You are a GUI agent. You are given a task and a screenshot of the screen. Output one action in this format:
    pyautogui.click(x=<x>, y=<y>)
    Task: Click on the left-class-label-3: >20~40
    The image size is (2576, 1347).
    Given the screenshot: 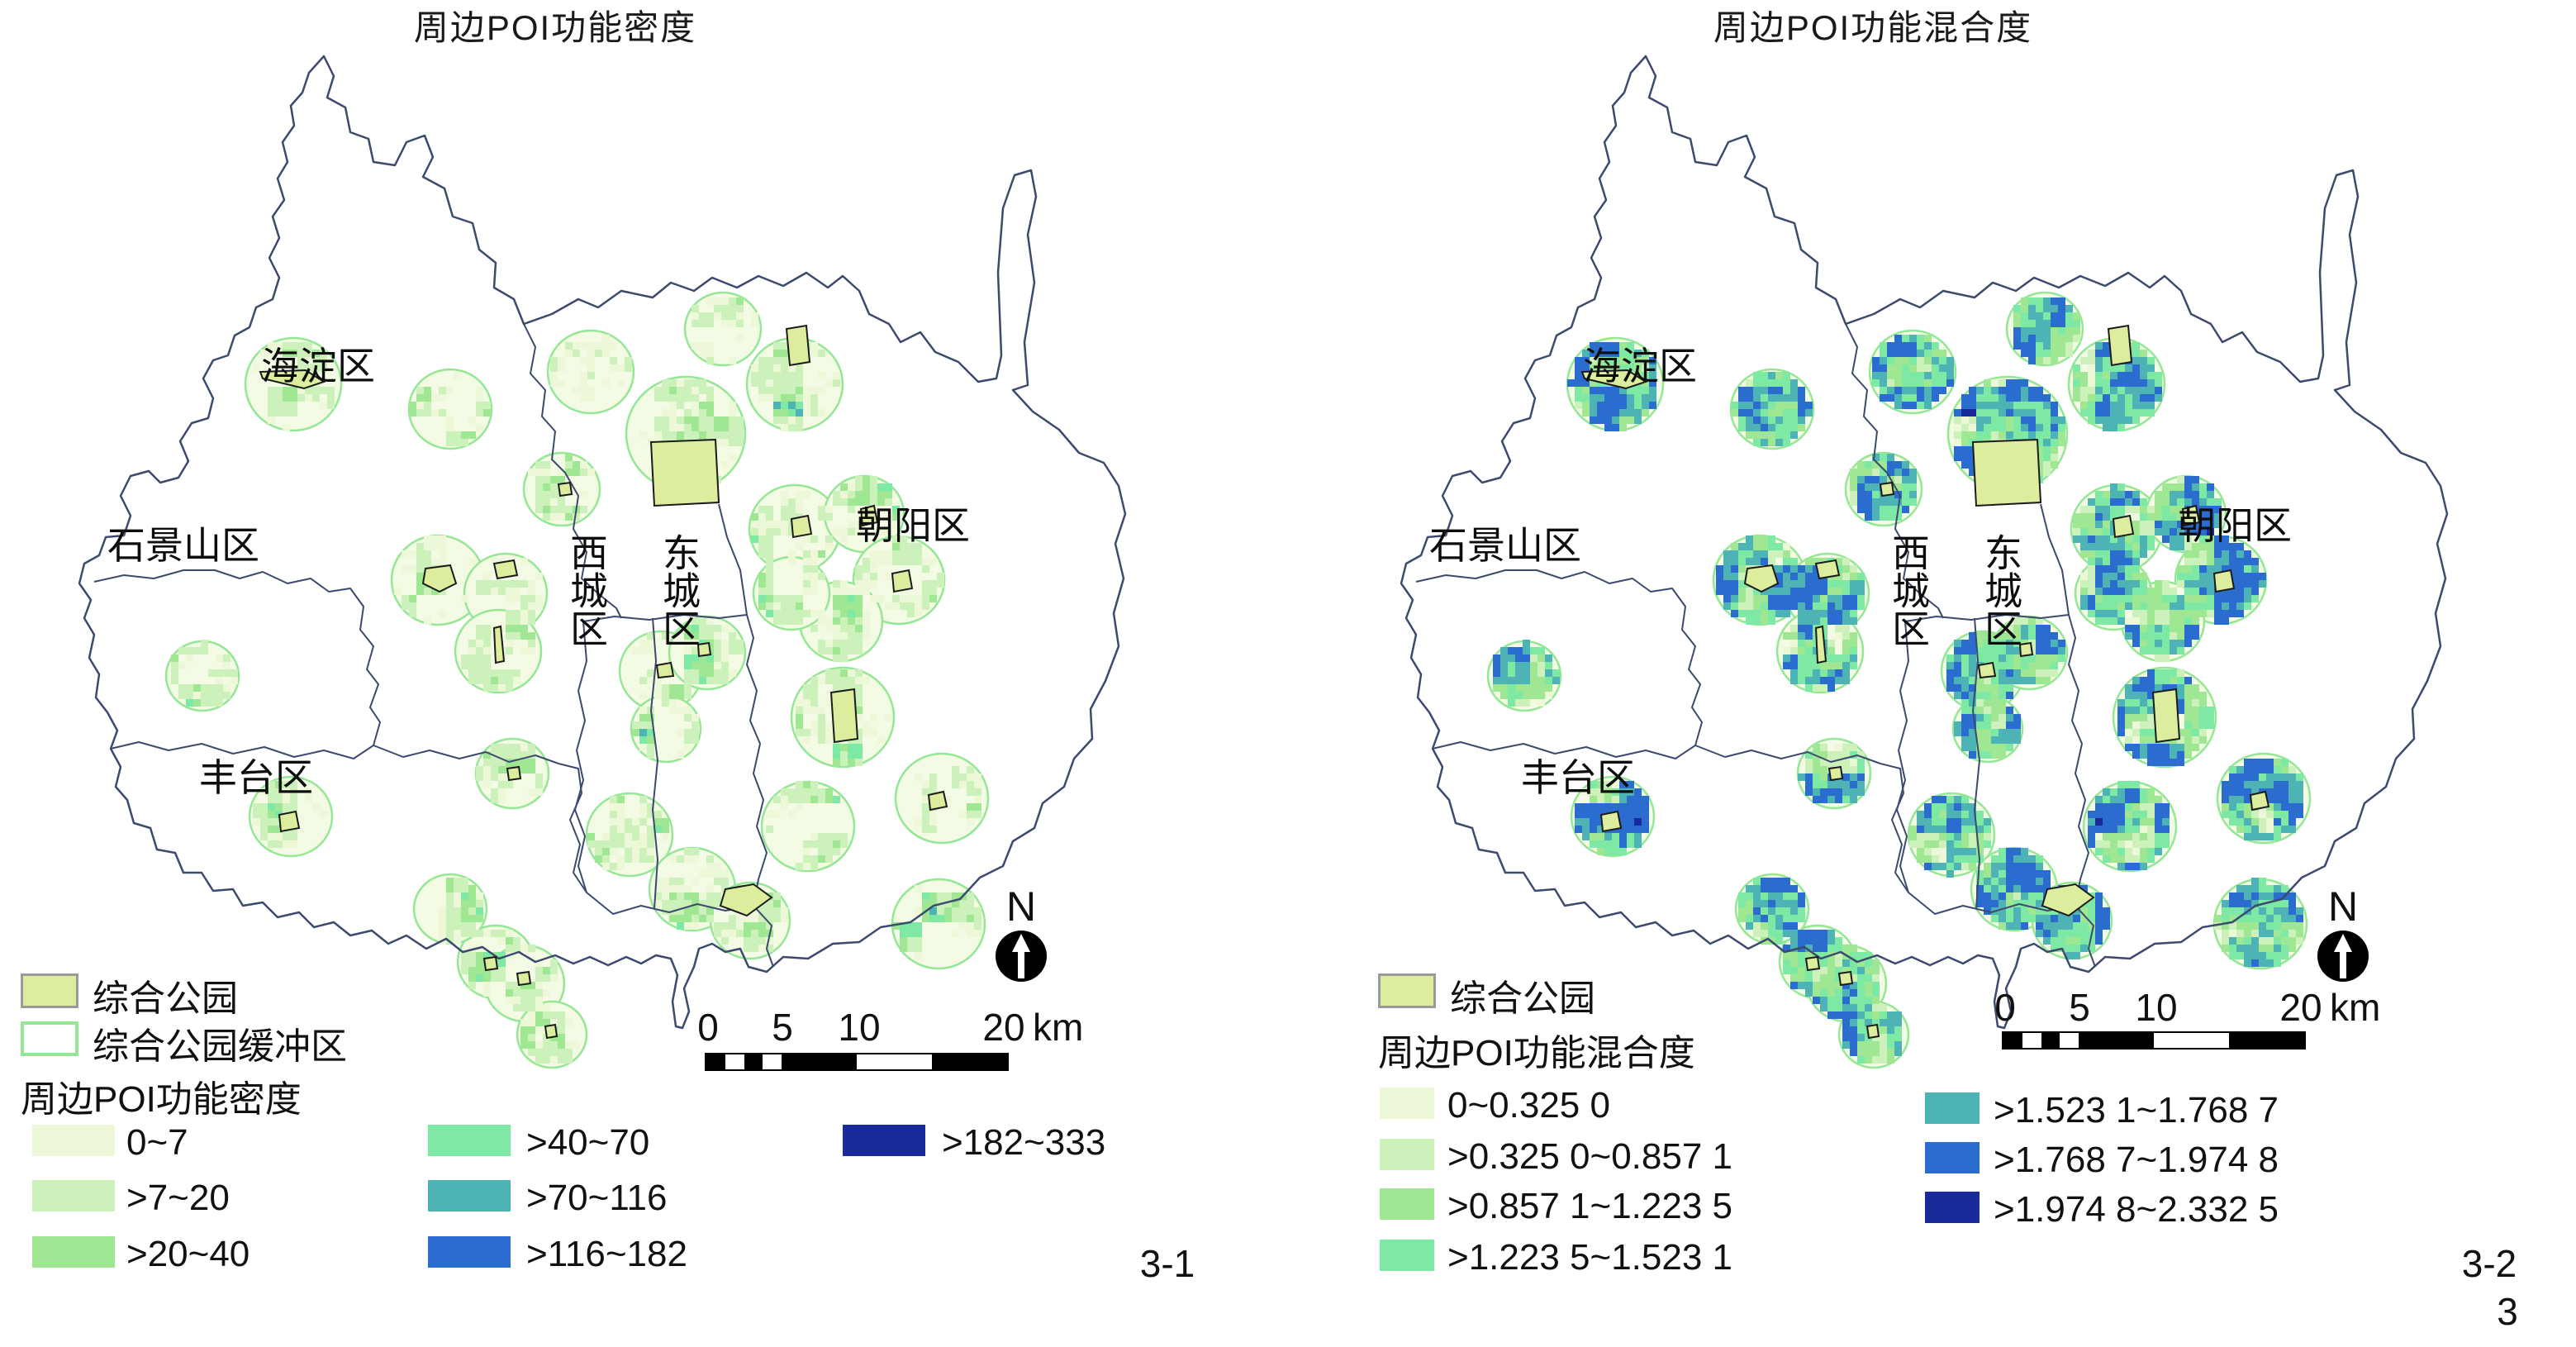 What is the action you would take?
    pyautogui.click(x=188, y=1254)
    